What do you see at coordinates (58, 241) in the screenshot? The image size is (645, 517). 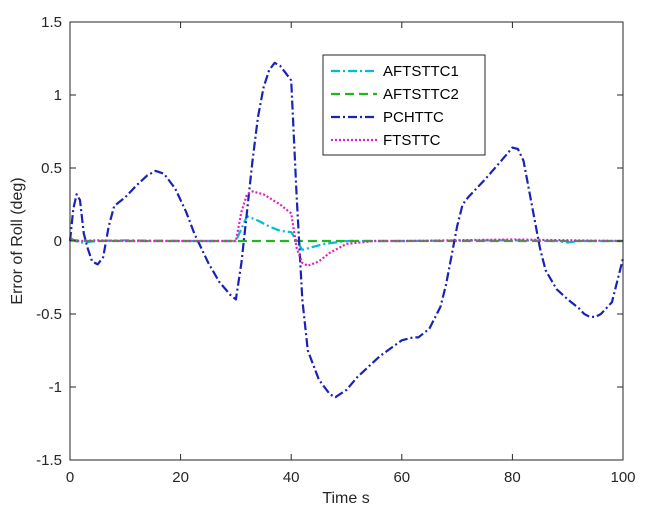 I see `y-tick-label: 0` at bounding box center [58, 241].